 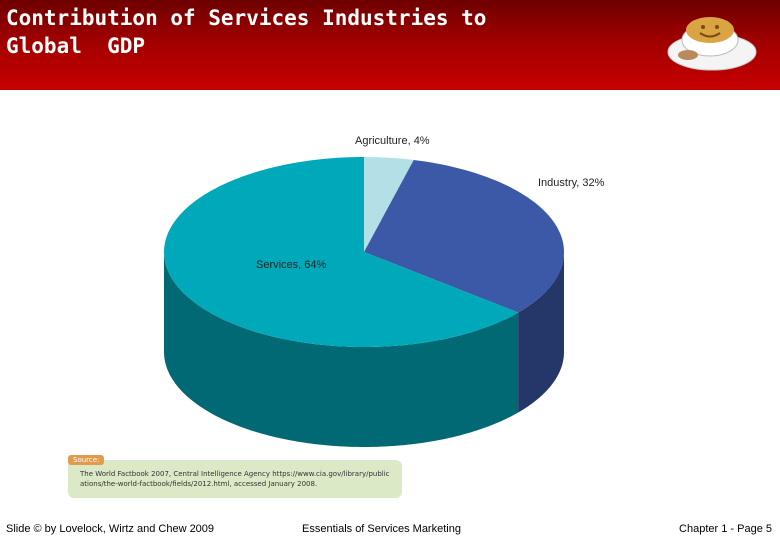 What do you see at coordinates (541, 332) in the screenshot?
I see `pie-side` at bounding box center [541, 332].